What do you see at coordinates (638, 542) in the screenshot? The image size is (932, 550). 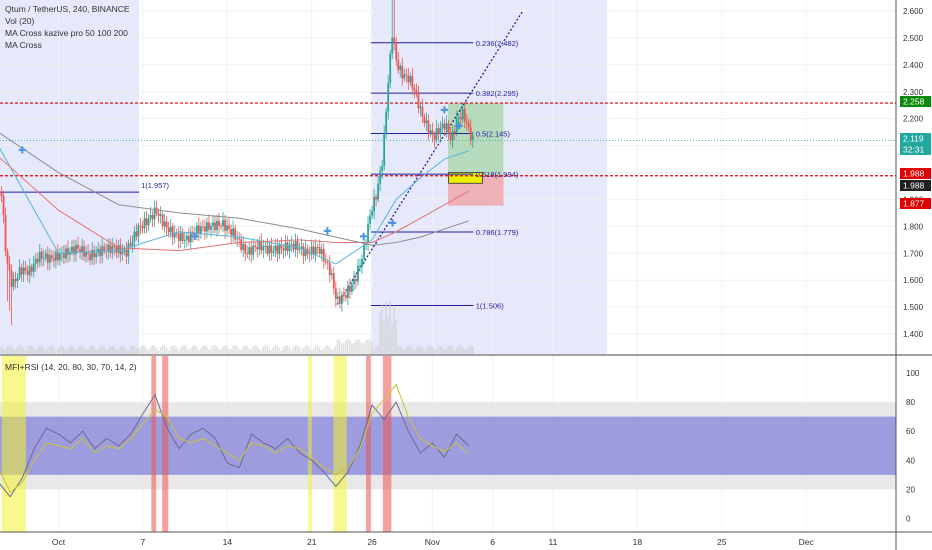 I see `time-tick-label: 18` at bounding box center [638, 542].